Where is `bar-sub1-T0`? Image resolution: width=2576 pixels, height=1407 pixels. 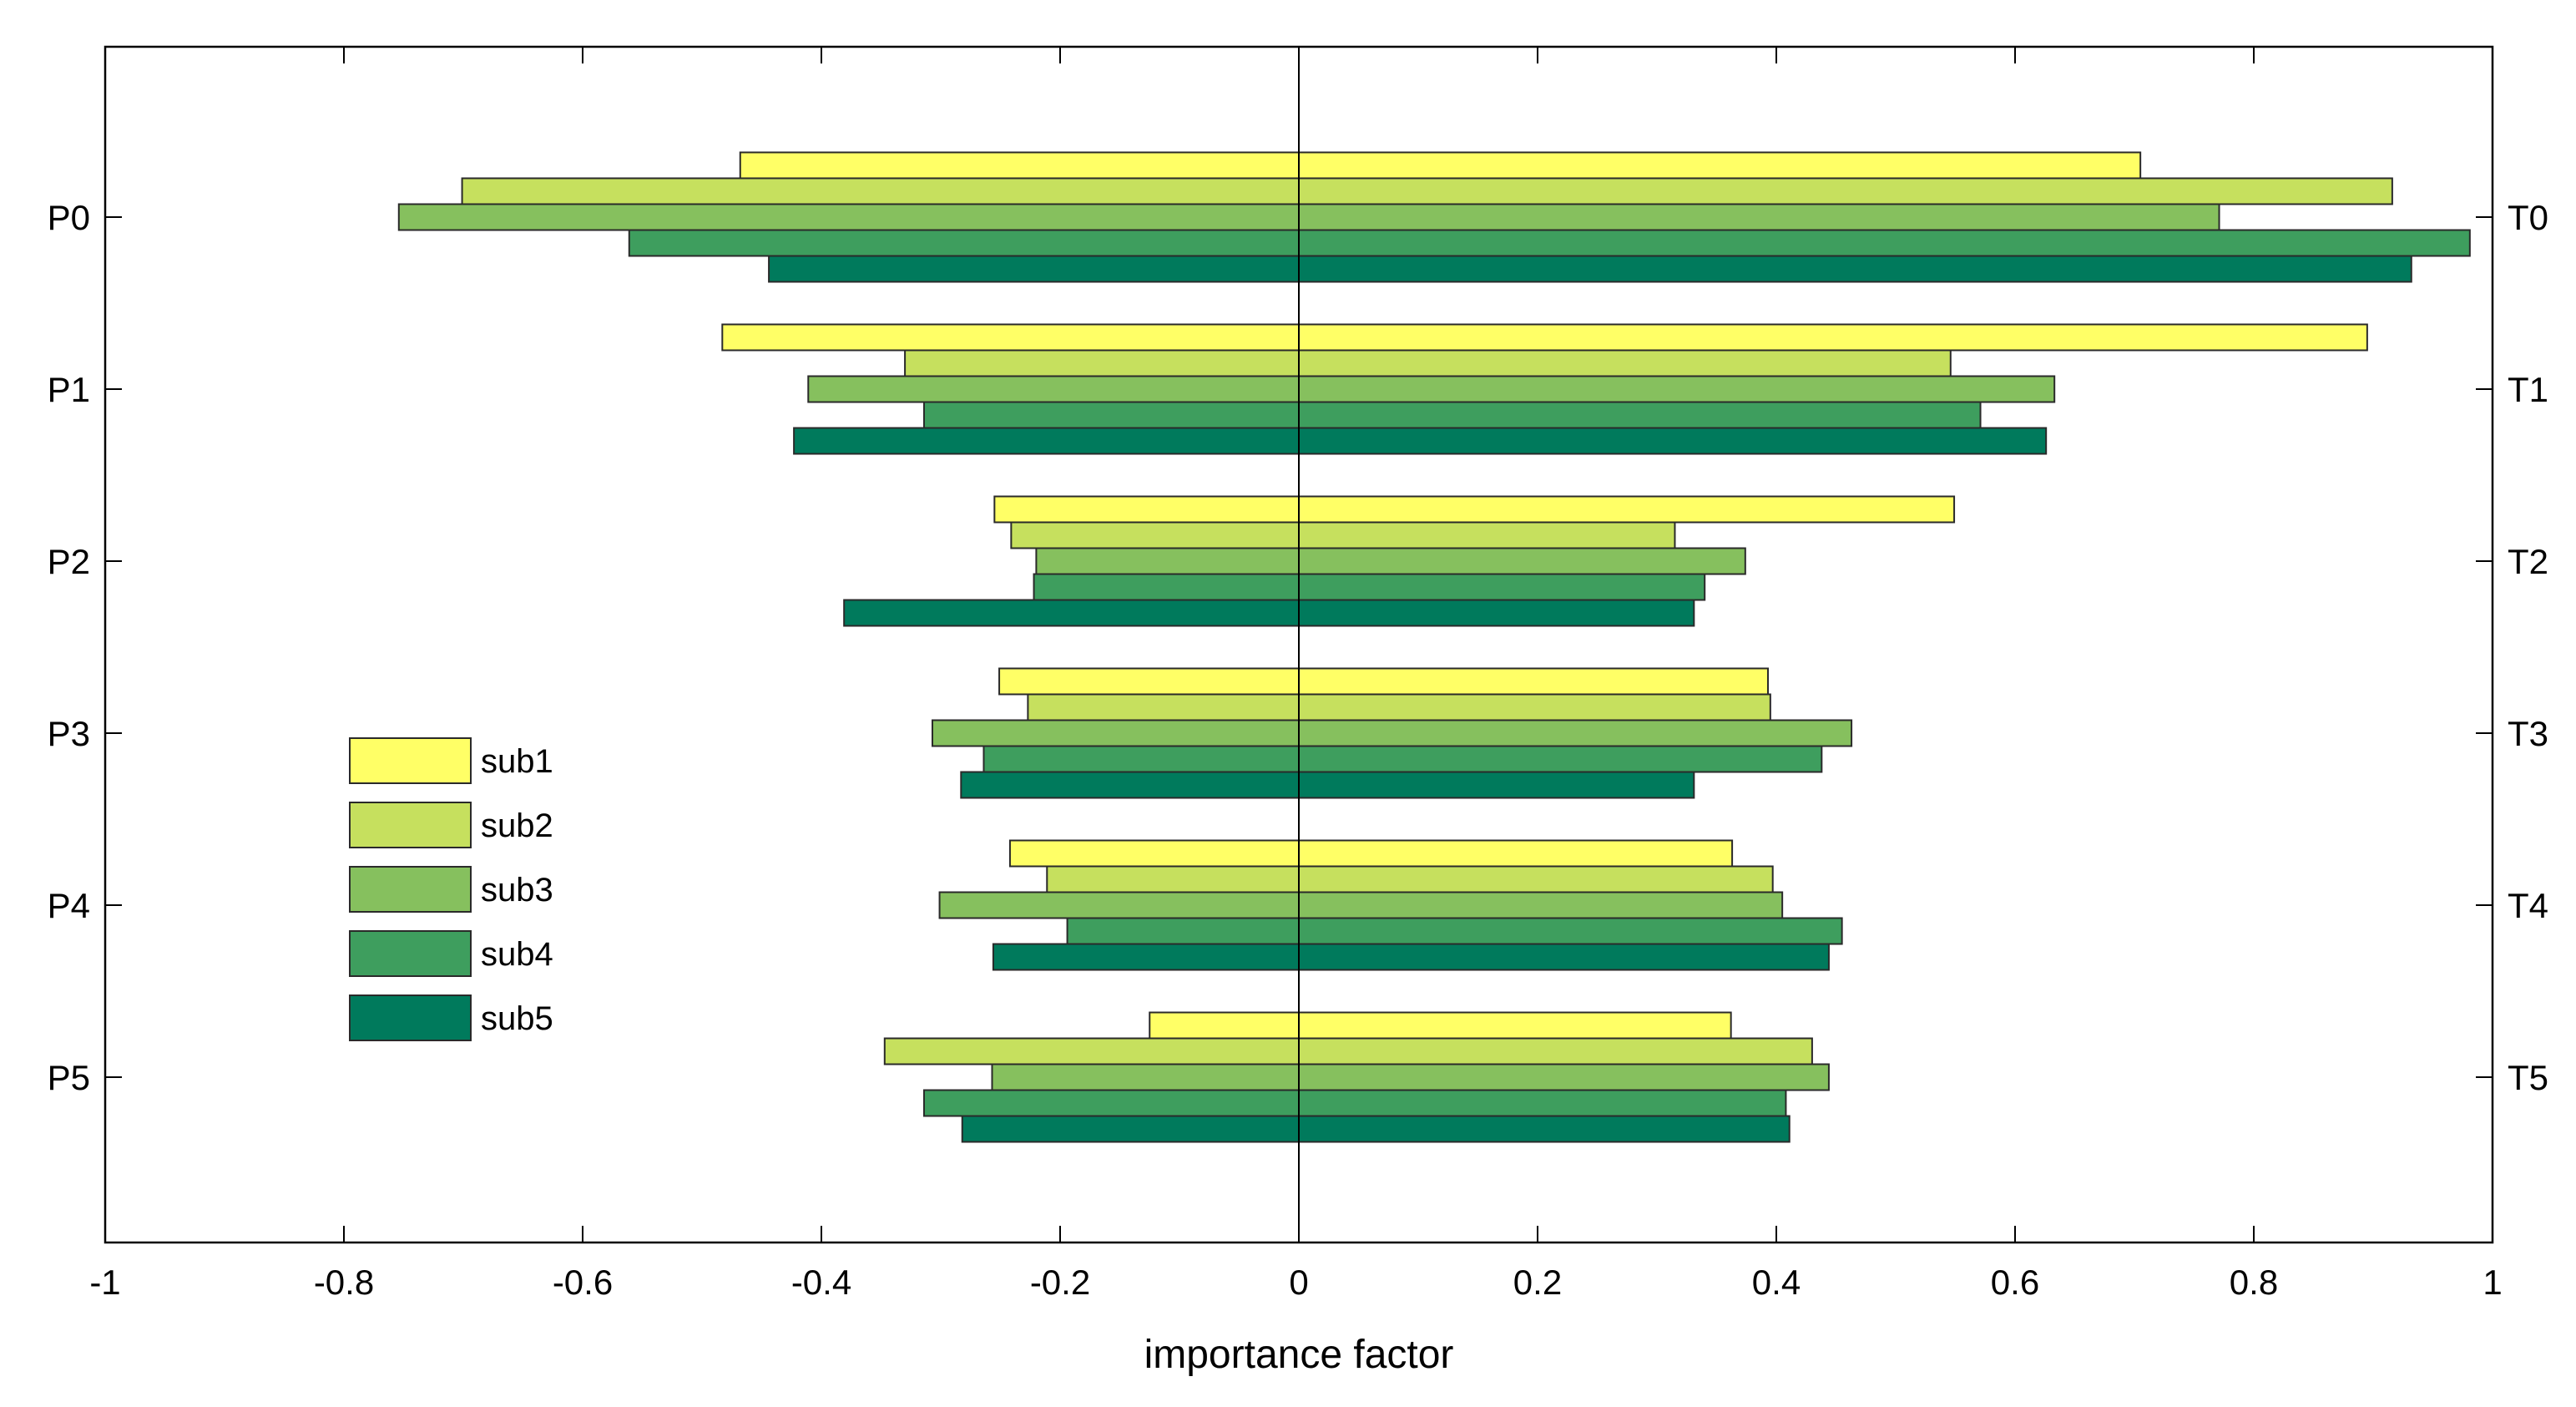 bar-sub1-T0 is located at coordinates (1720, 165).